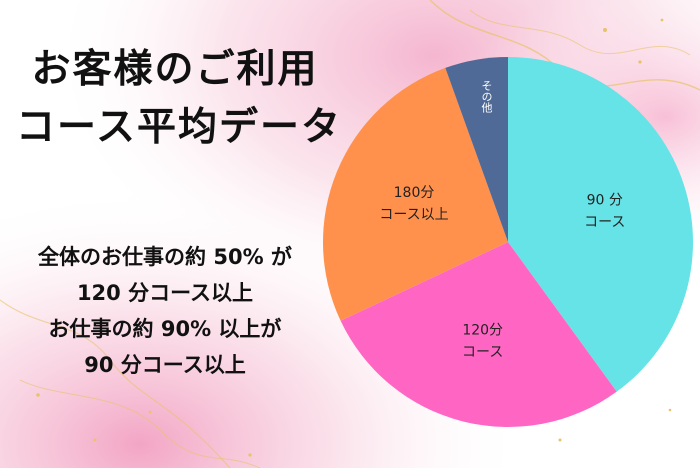 The height and width of the screenshot is (468, 700). I want to click on page-title-line-1: お客様のご利用, so click(175, 69).